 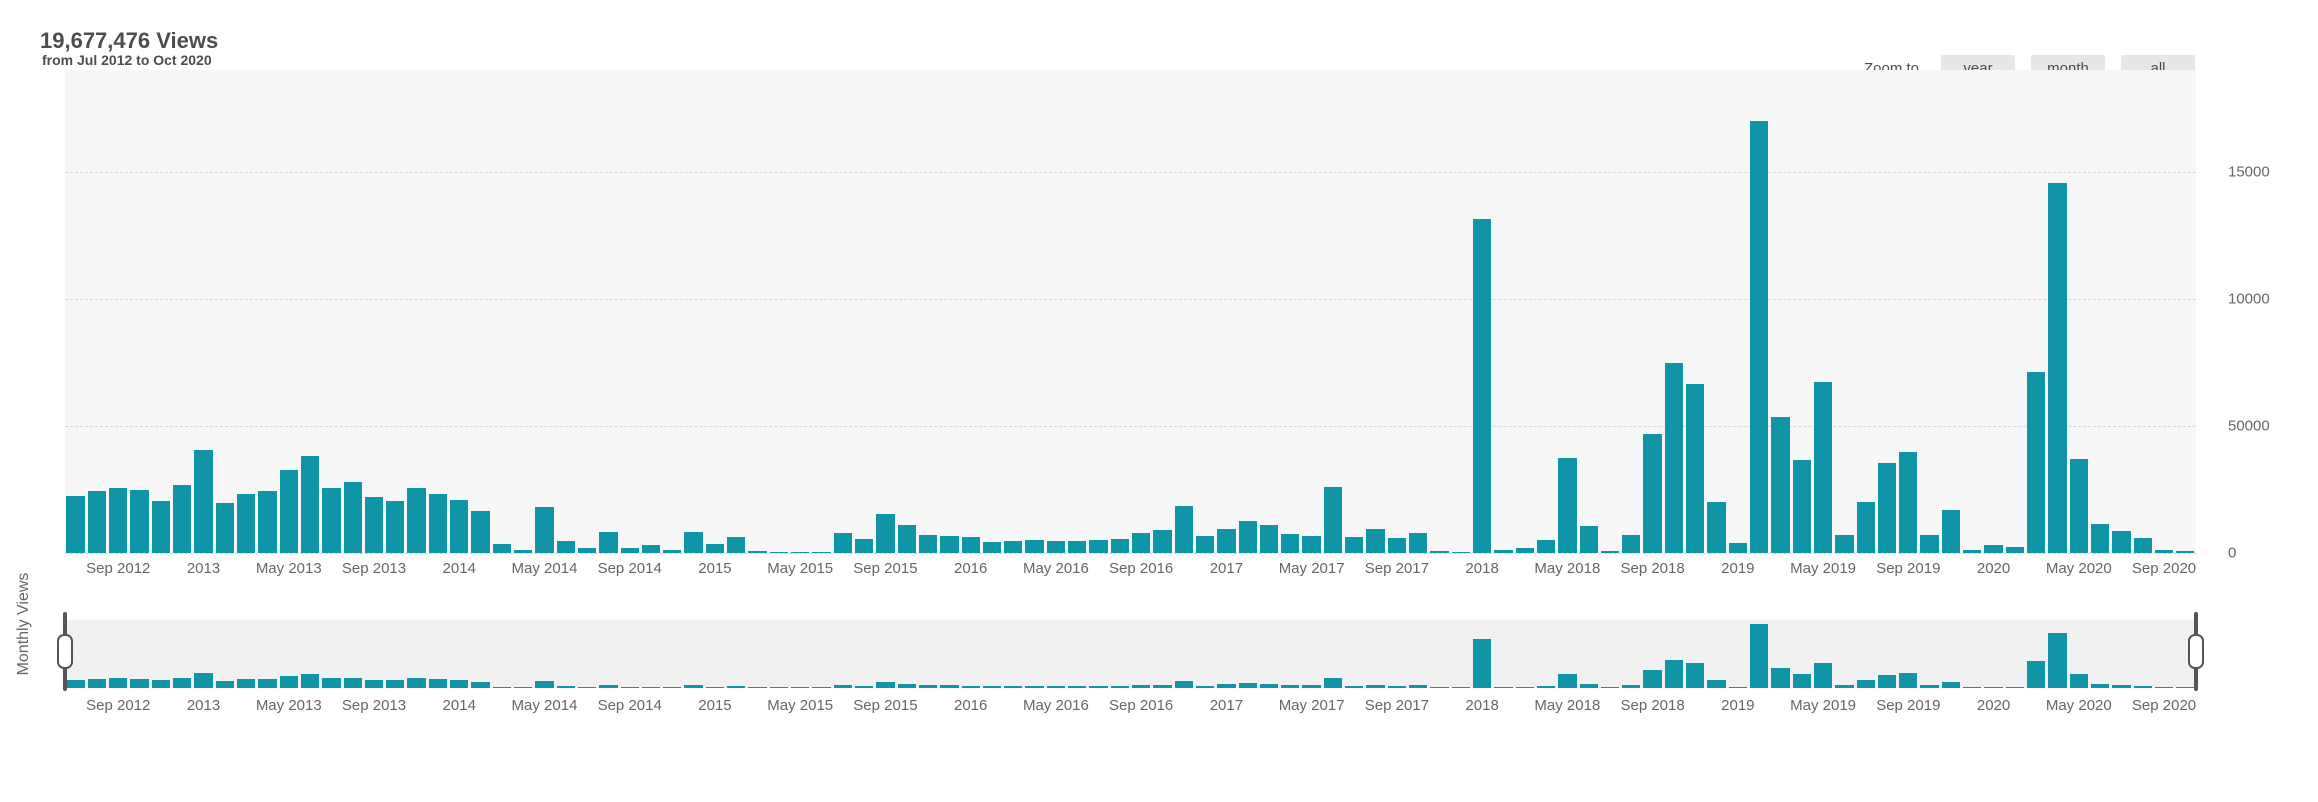 I want to click on bar-Apr-2014, so click(x=523, y=551).